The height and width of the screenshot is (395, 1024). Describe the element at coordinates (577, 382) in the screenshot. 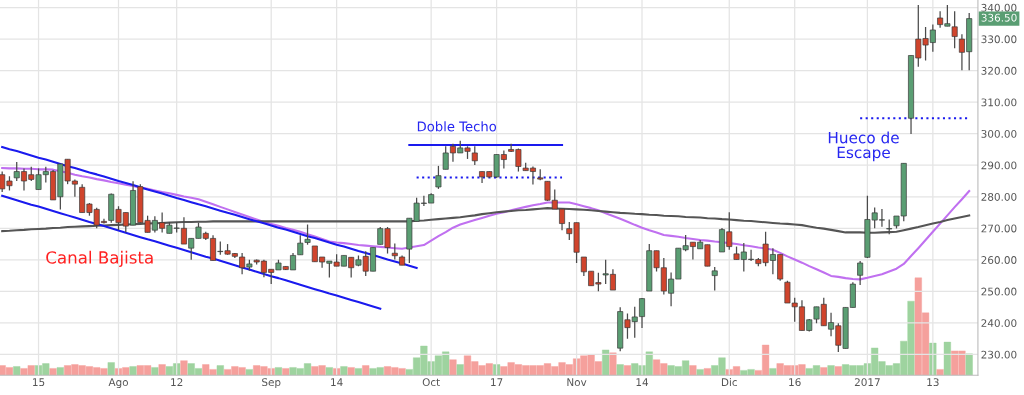

I see `x-tick-label: Nov` at that location.